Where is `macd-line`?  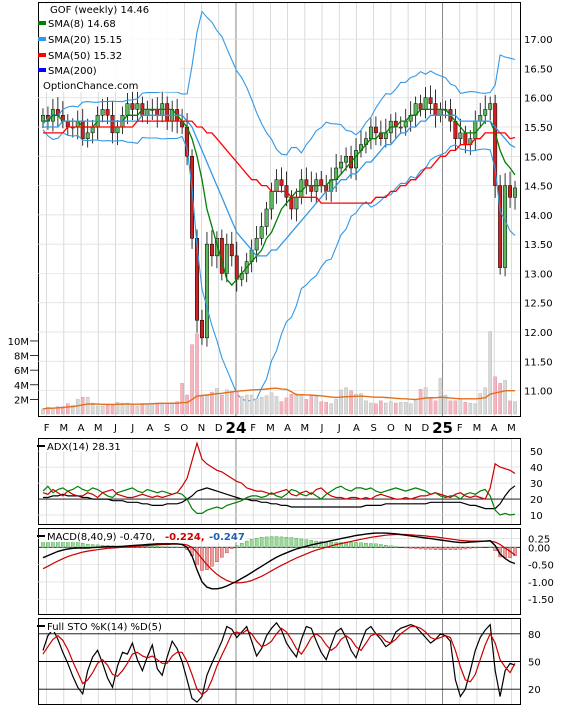
macd-line is located at coordinates (279, 561).